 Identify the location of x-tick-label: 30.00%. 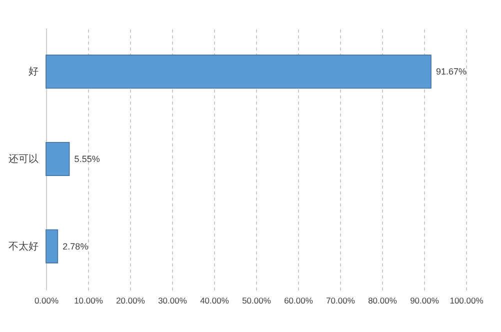
(173, 301).